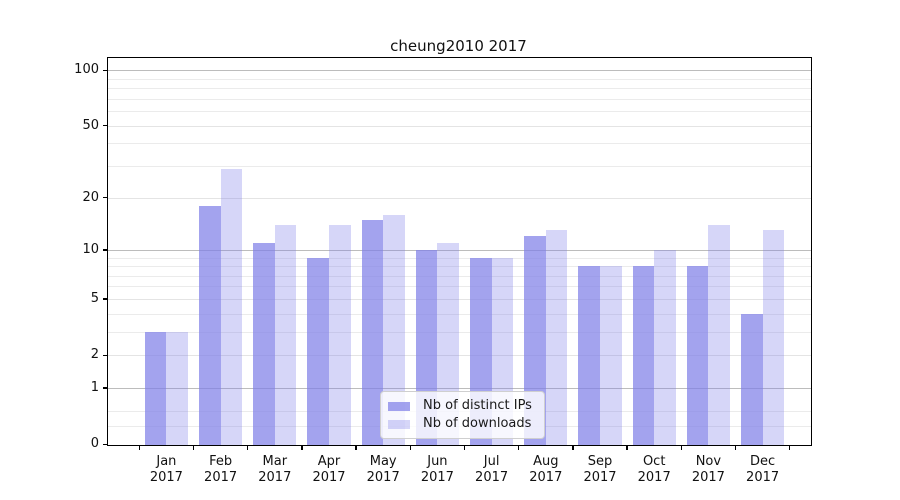  I want to click on y-tick-label: 1, so click(94, 387).